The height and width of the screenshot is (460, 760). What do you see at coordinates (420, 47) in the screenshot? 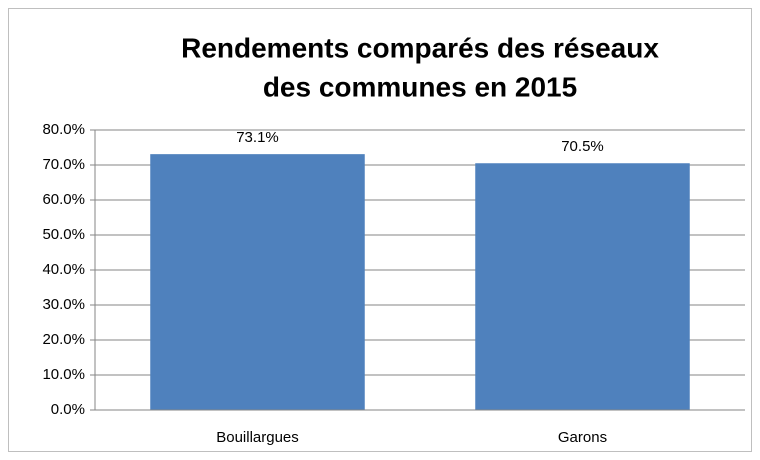
I see `chart-title: Rendements comparés des réseaux` at bounding box center [420, 47].